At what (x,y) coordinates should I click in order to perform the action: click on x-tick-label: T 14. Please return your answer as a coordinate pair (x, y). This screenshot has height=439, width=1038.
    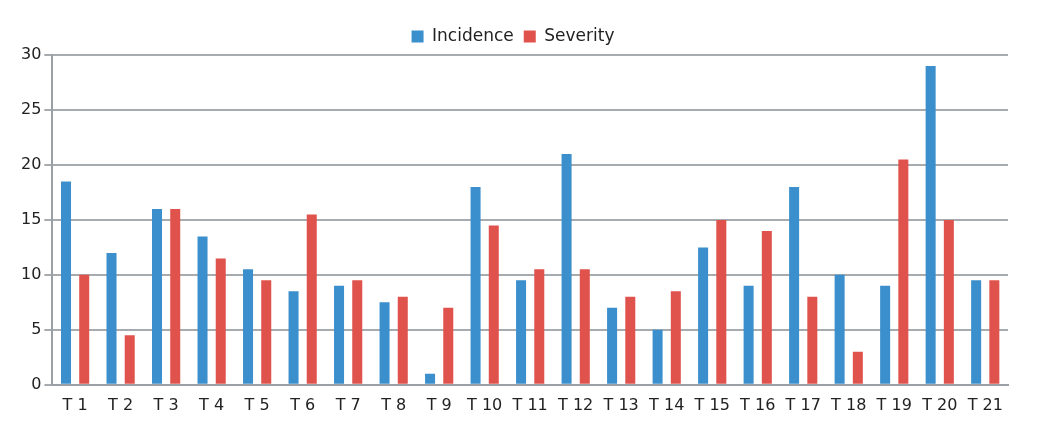
    Looking at the image, I should click on (666, 404).